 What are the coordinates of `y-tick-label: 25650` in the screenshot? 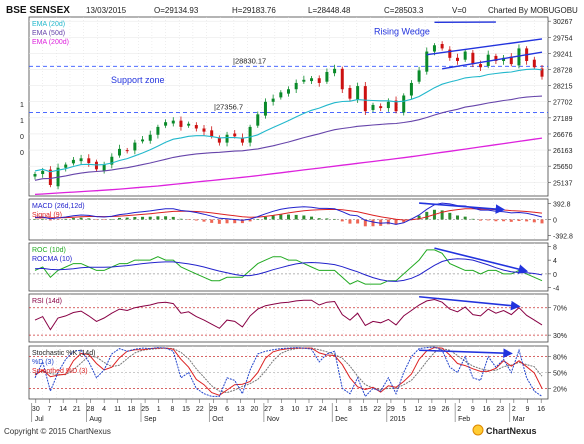 It's located at (563, 167).